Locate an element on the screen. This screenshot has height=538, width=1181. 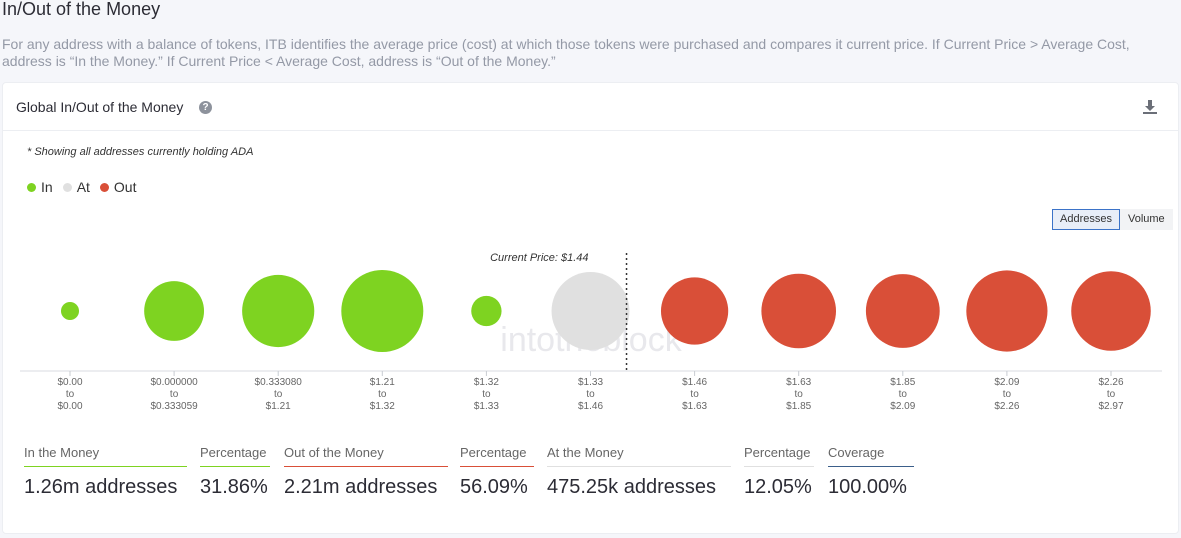
legend-label-at: At is located at coordinates (83, 187).